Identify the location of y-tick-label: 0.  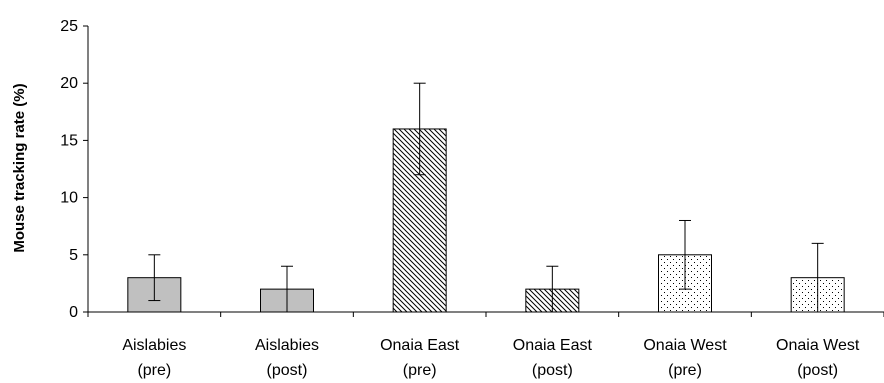
(73, 312).